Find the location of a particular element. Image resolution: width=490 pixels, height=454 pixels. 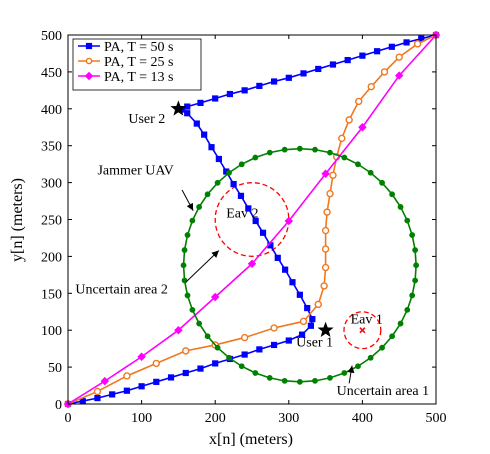

annotation-label-2: User 1 is located at coordinates (314, 342).